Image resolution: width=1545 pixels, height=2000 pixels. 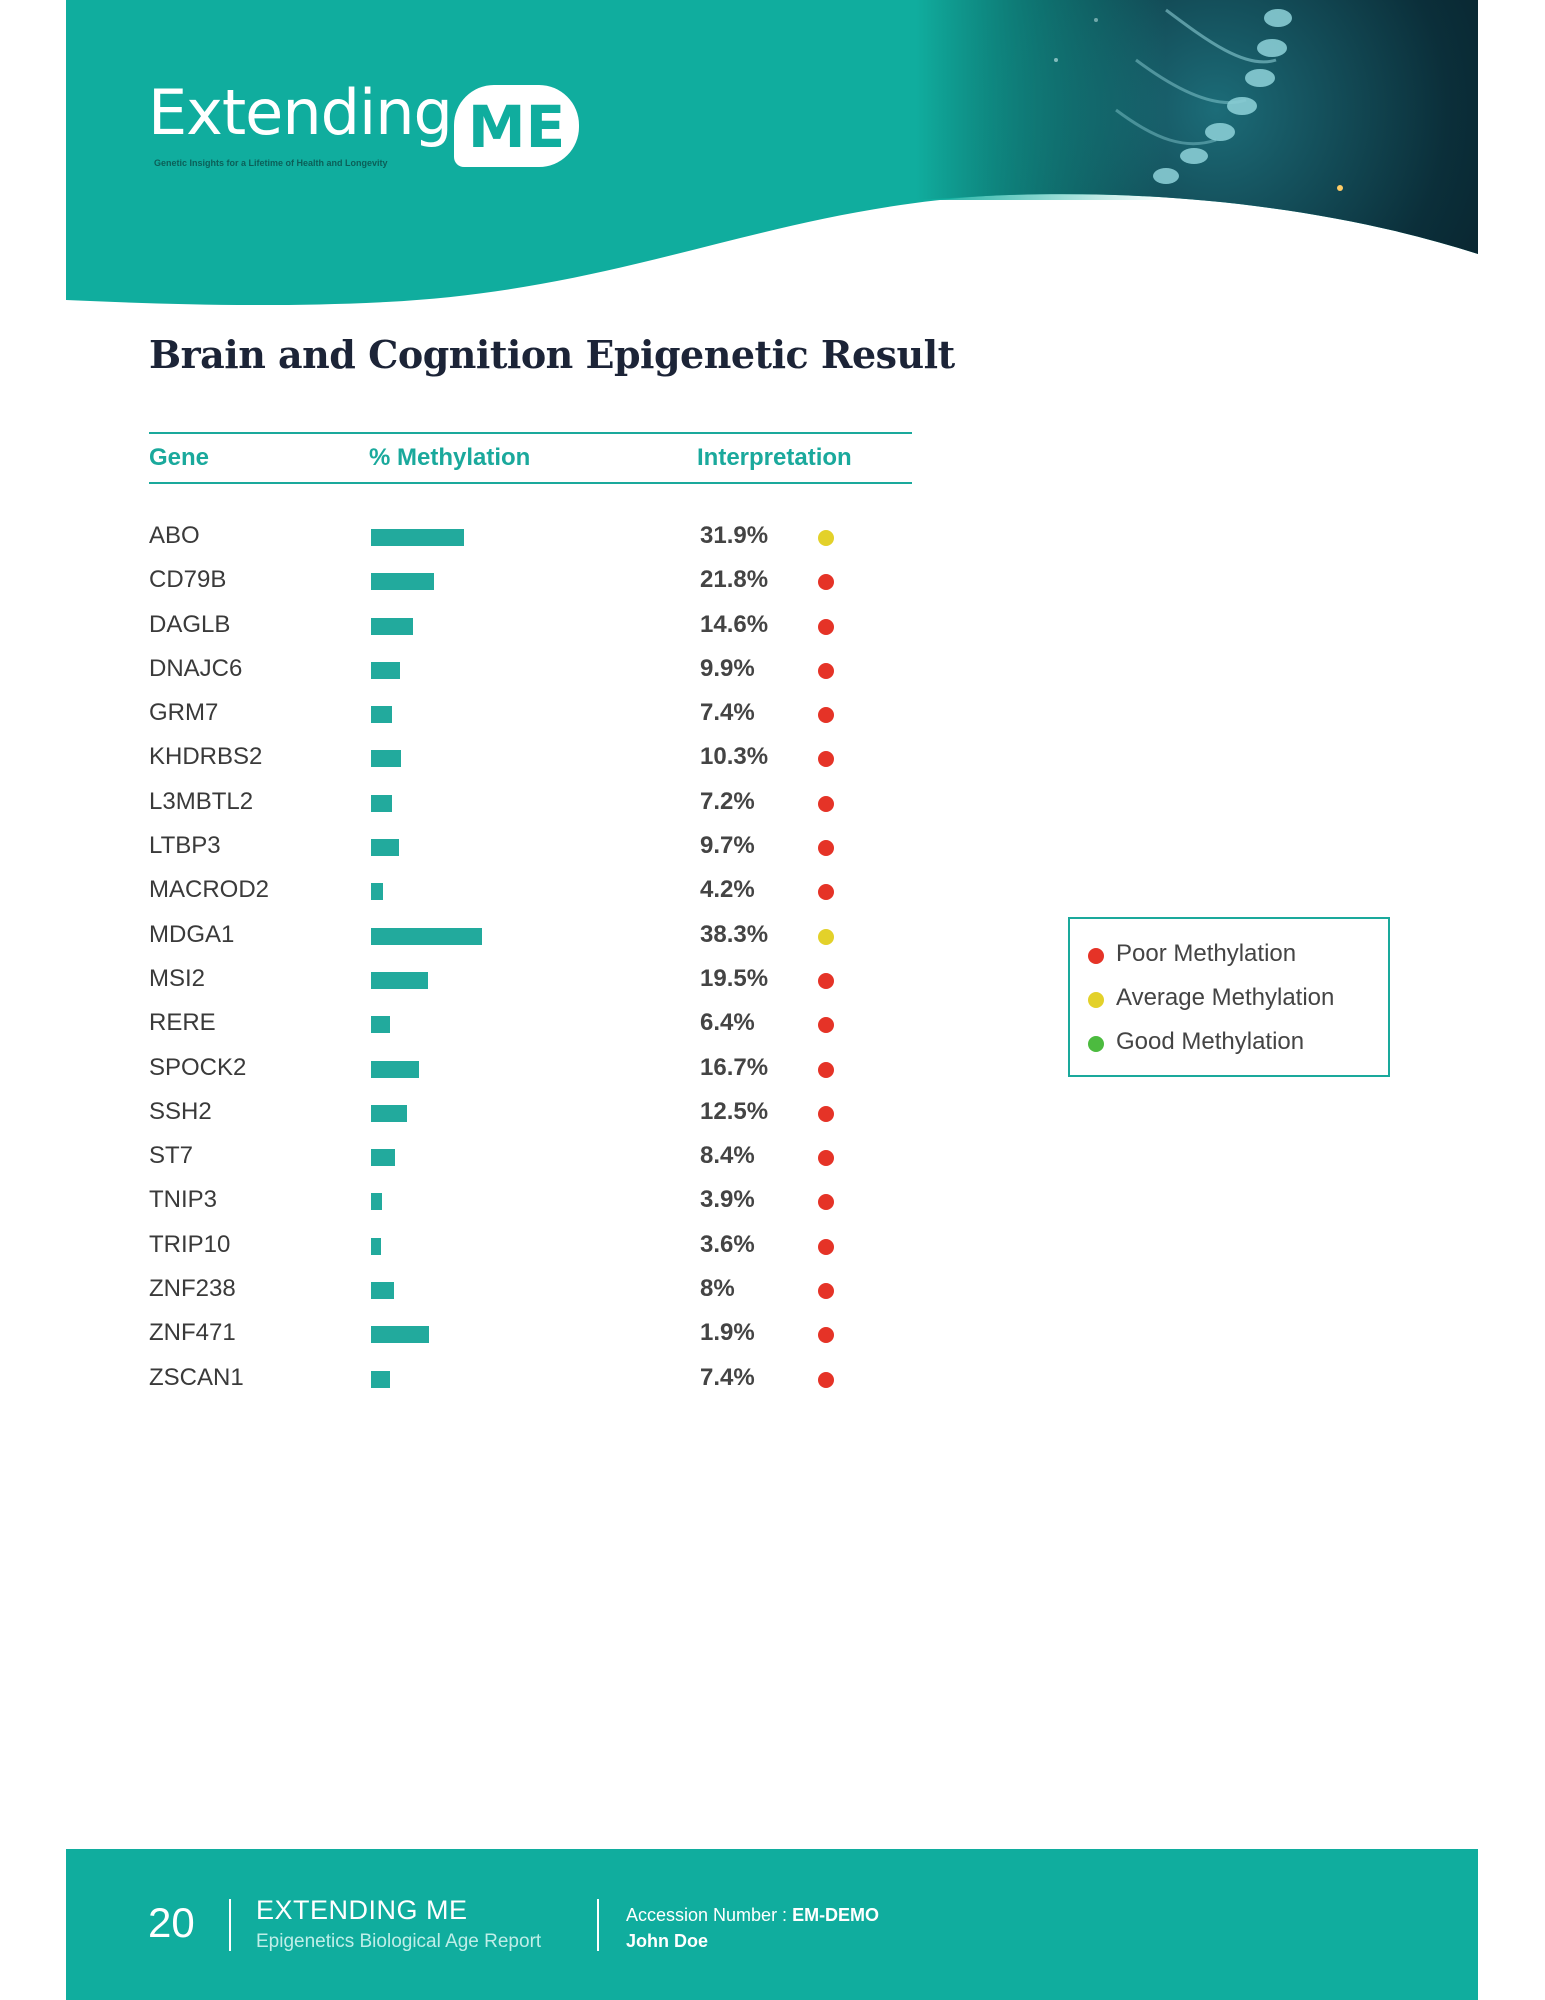 I want to click on footer-subtitle: Epigenetics Biological Age Report, so click(x=399, y=1941).